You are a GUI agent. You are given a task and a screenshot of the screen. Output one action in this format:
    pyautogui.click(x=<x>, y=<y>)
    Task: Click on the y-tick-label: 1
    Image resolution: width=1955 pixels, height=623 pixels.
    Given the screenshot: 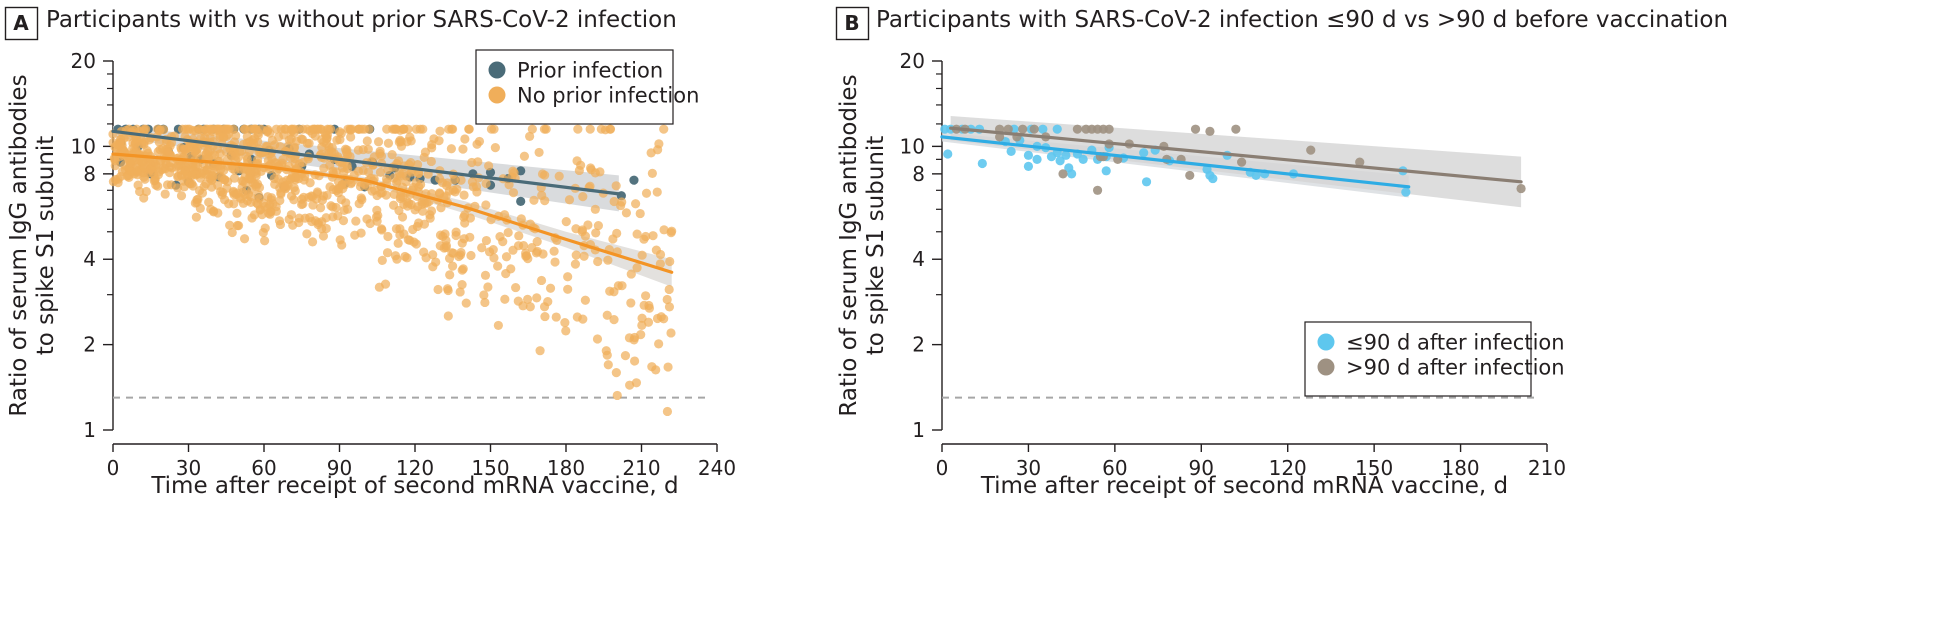 What is the action you would take?
    pyautogui.click(x=89, y=430)
    